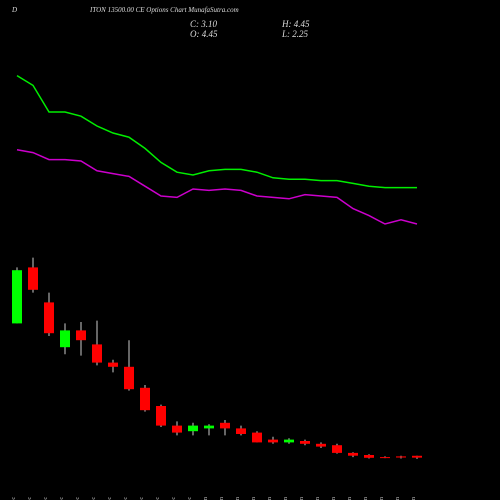  What do you see at coordinates (142, 498) in the screenshot?
I see `x-tick-label: 26 Dec` at bounding box center [142, 498].